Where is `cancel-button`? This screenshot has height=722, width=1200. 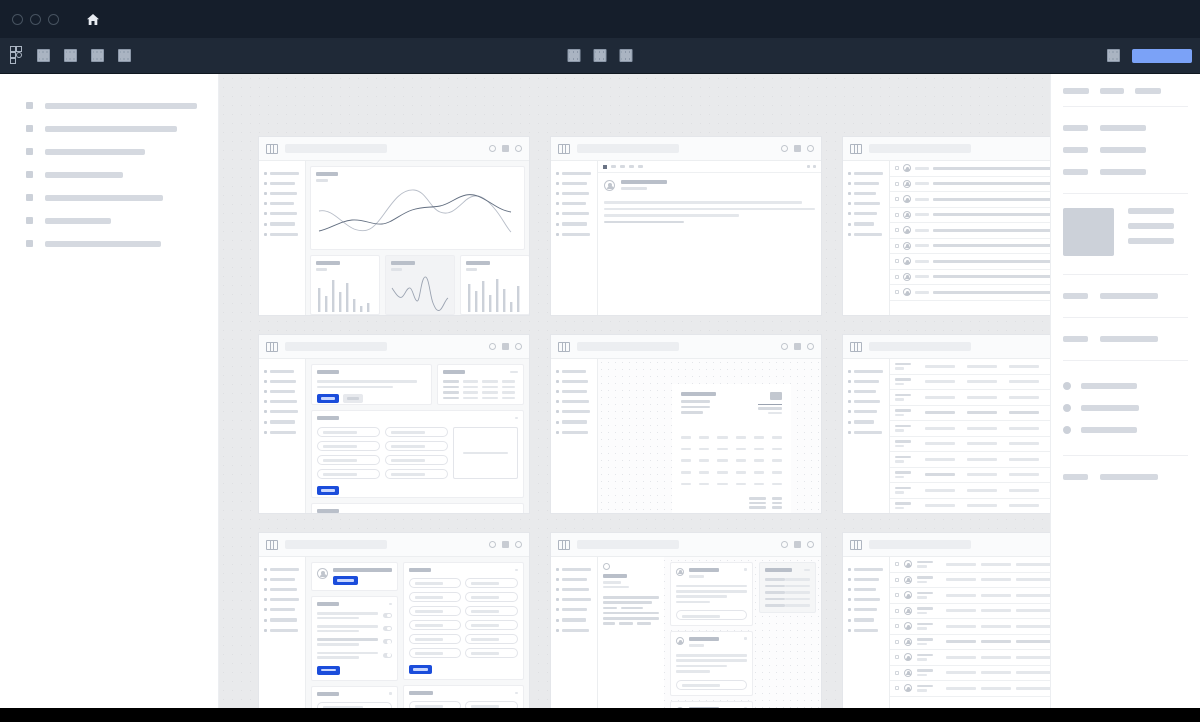 cancel-button is located at coordinates (353, 399).